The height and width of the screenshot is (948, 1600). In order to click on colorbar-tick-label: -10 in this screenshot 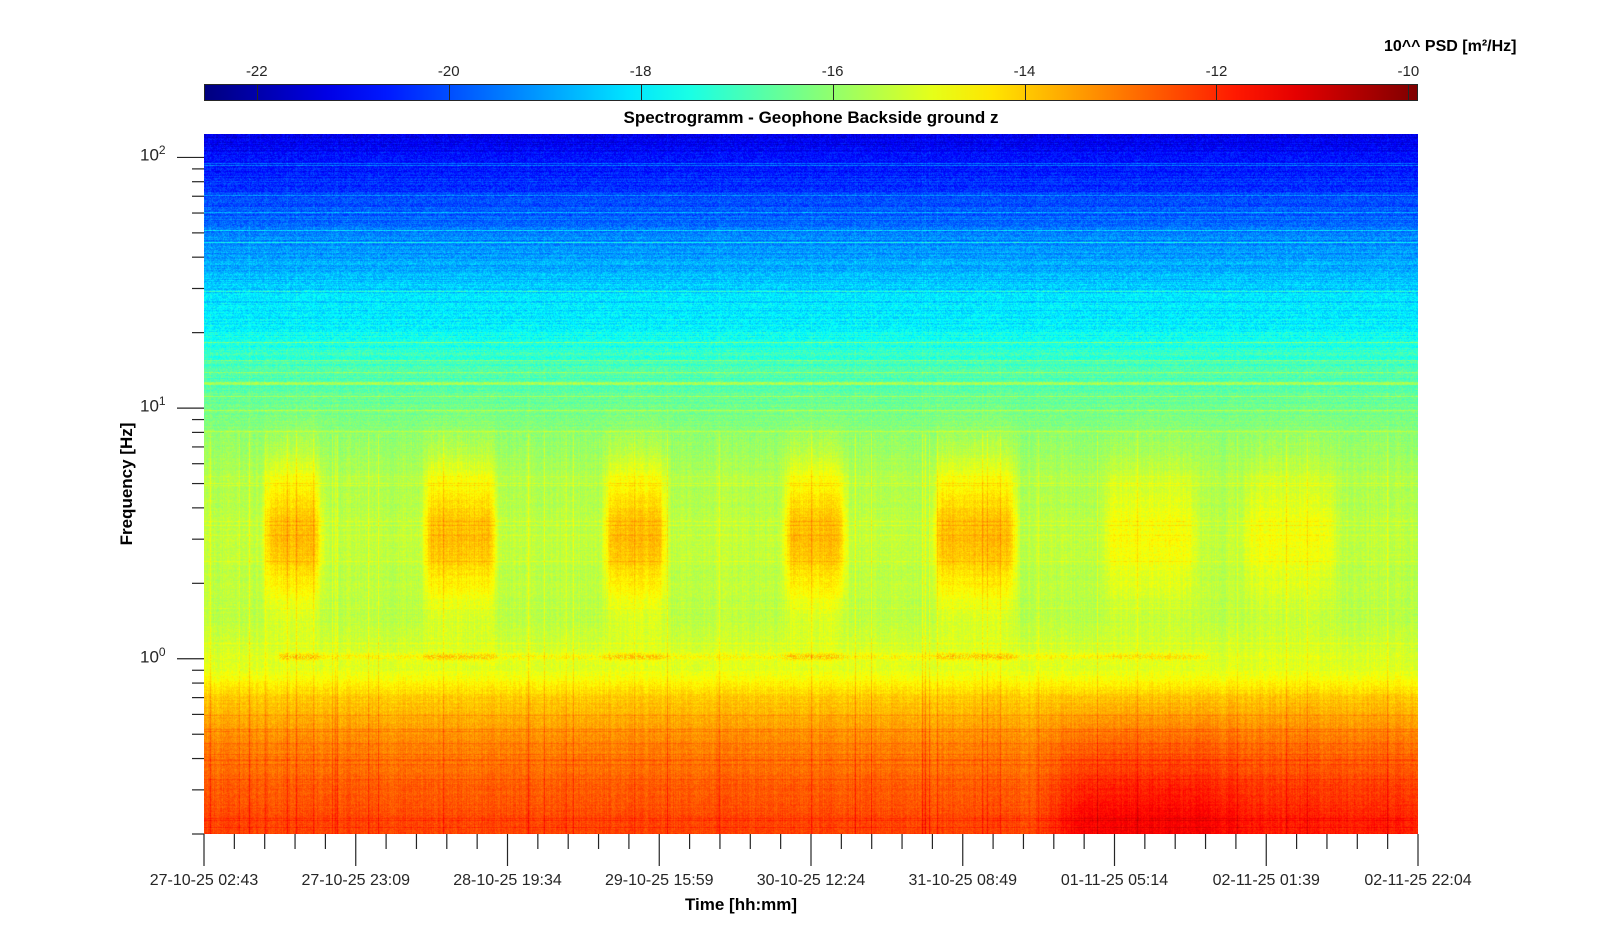, I will do `click(1408, 71)`.